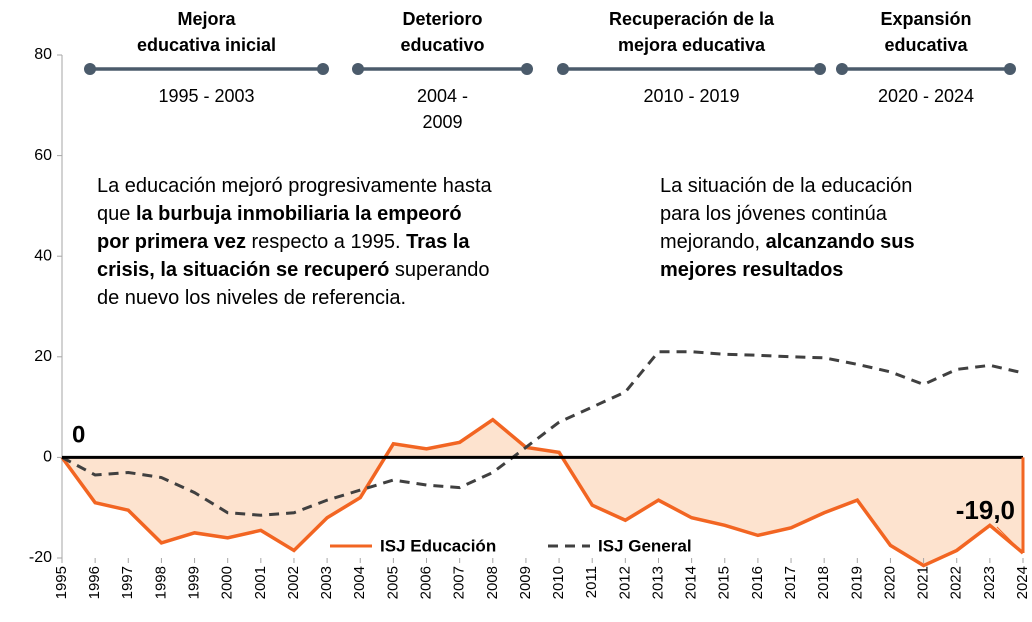 This screenshot has width=1032, height=622. I want to click on x-tick-label: 1999, so click(194, 582).